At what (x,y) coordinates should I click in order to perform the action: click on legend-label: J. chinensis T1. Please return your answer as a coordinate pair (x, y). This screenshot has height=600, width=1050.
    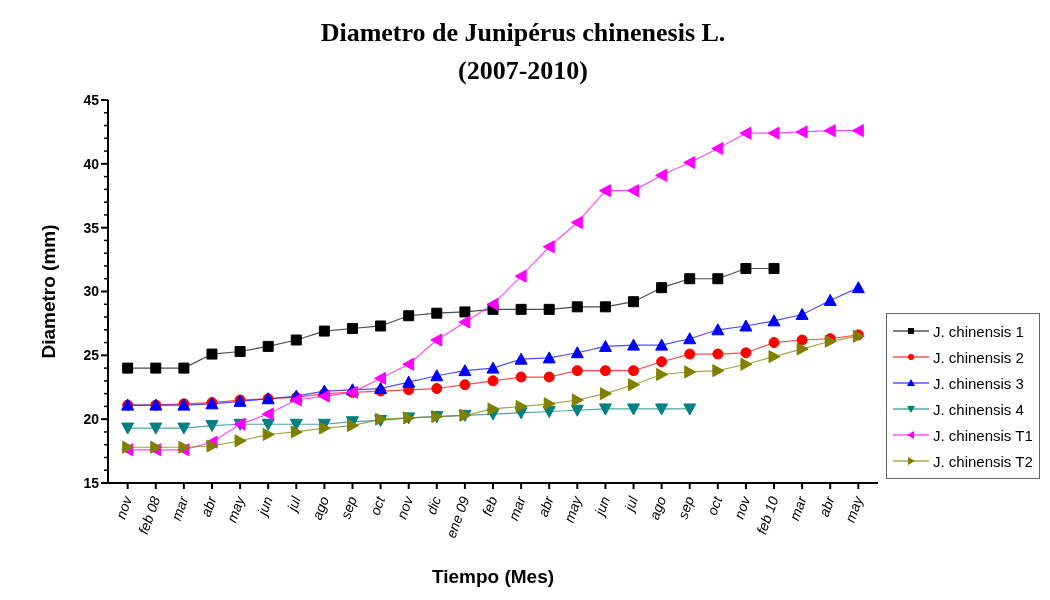
    Looking at the image, I should click on (983, 435).